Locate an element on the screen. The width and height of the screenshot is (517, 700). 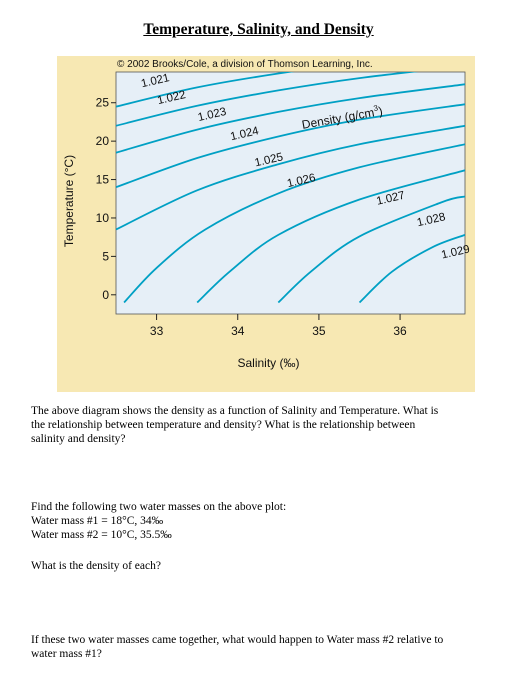
x-tick-label: 36 is located at coordinates (400, 331).